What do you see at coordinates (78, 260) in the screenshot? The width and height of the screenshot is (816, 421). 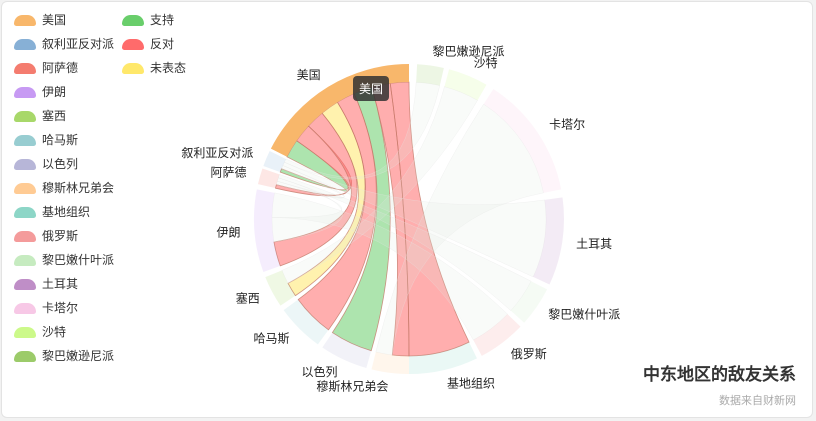 I see `legend-label: 黎巴嫩什叶派` at bounding box center [78, 260].